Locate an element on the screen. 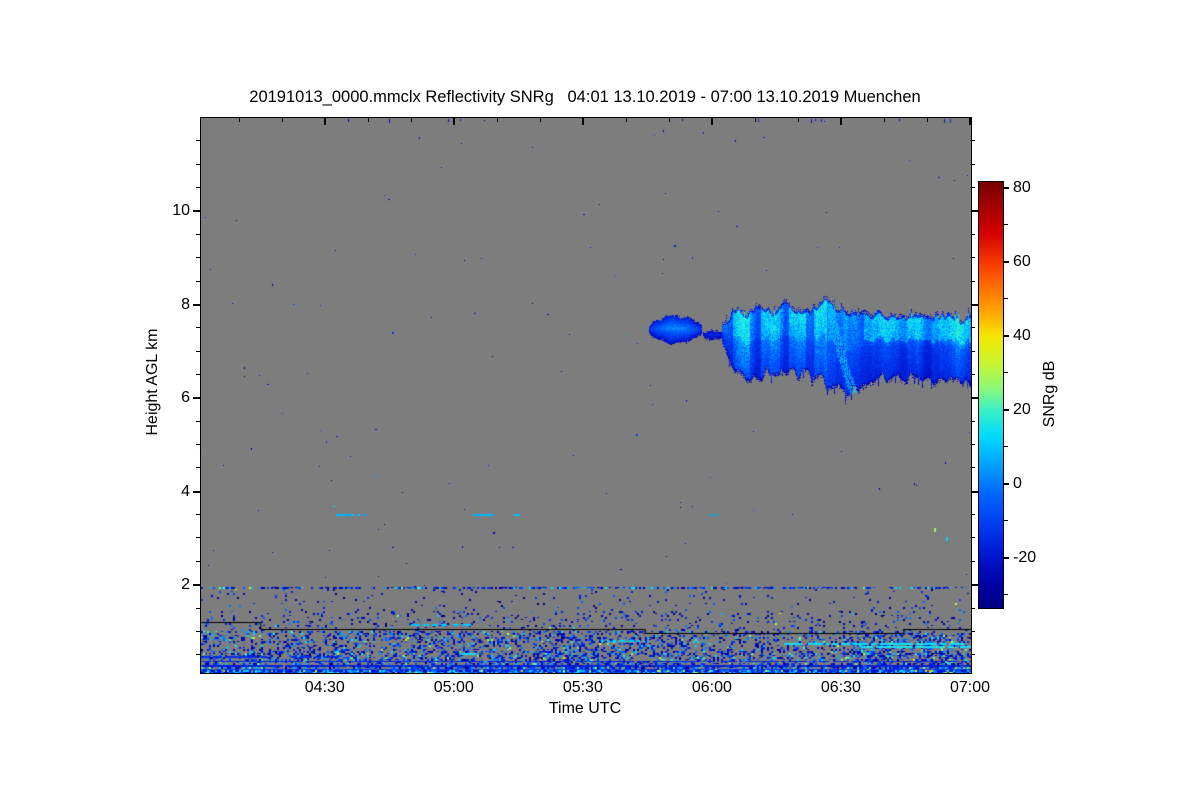 The image size is (1200, 800). colorbar-tick-label: 80 is located at coordinates (1022, 187).